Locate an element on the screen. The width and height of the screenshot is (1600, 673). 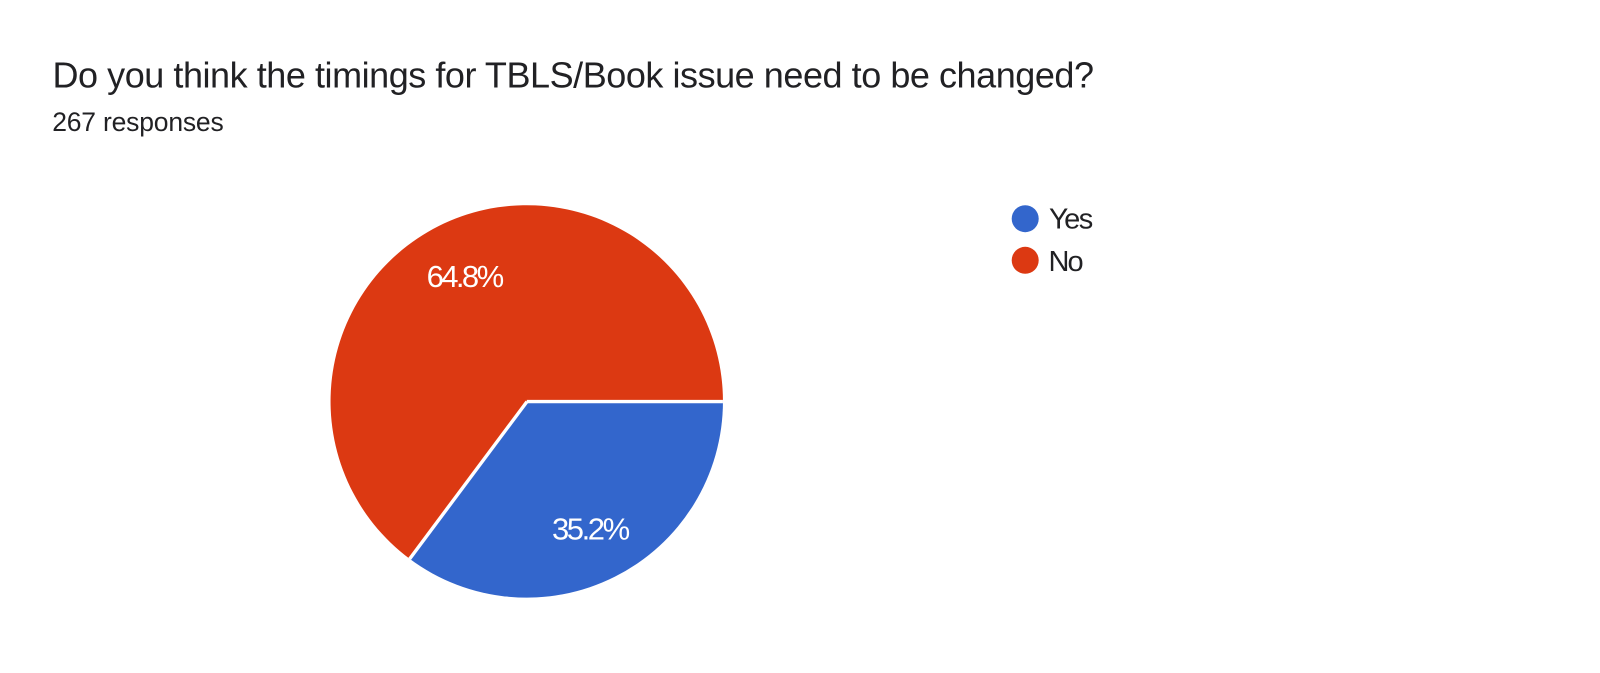
svg-text: 64.8% is located at coordinates (466, 276).